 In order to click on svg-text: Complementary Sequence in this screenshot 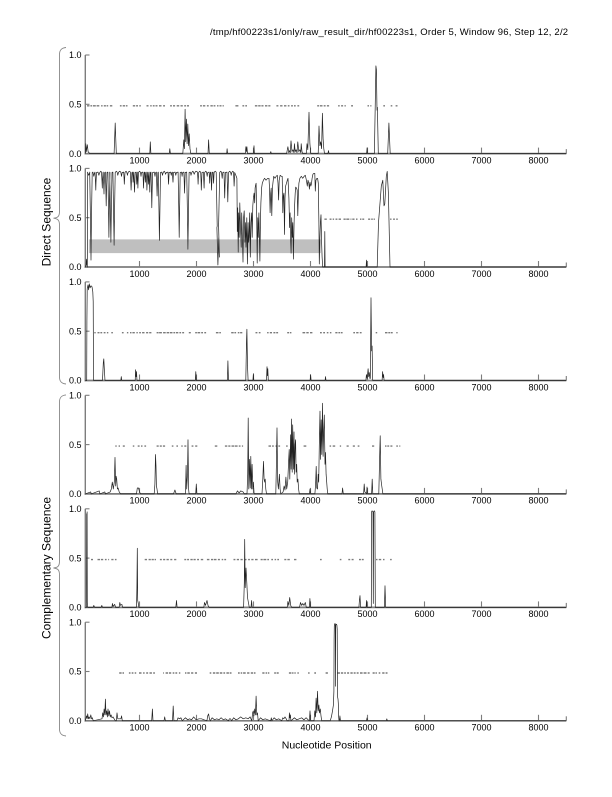, I will do `click(47, 568)`.